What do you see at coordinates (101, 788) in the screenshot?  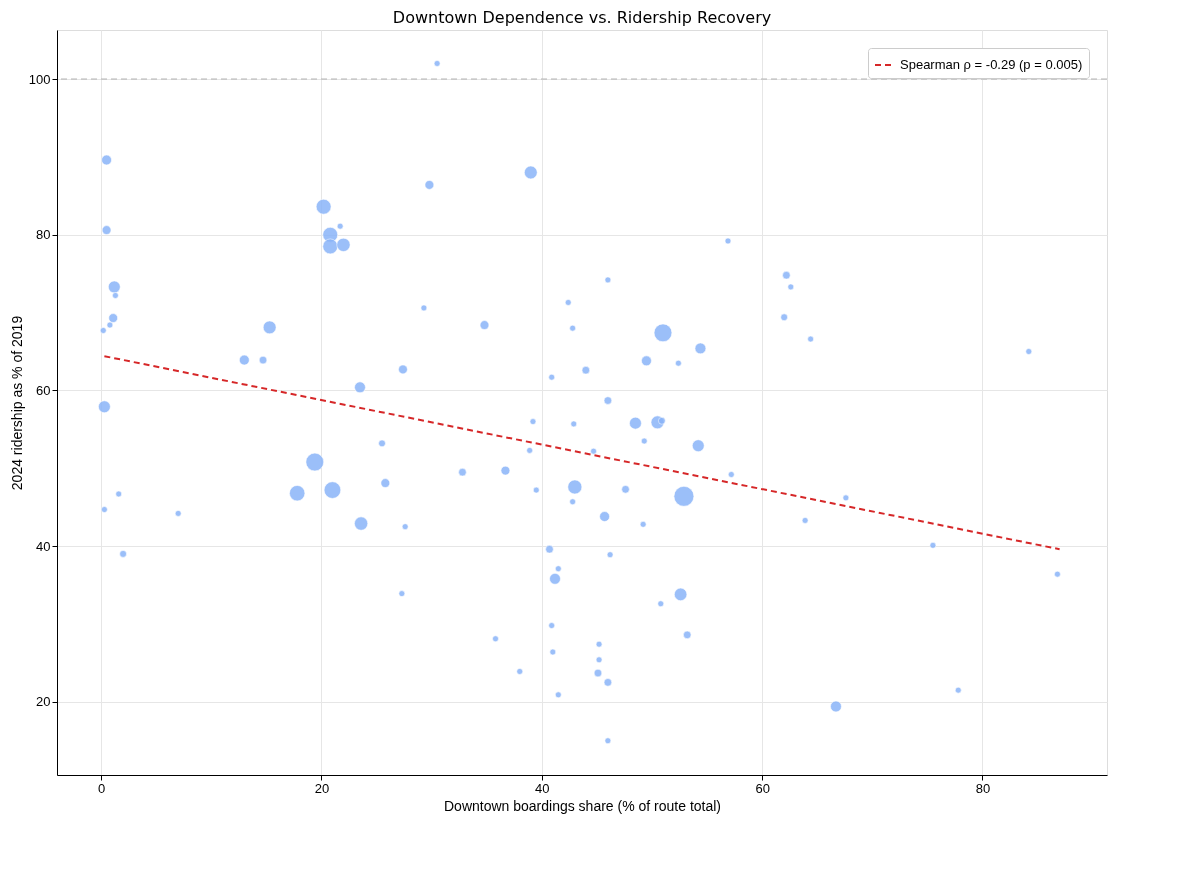 I see `x-tick-label: 0` at bounding box center [101, 788].